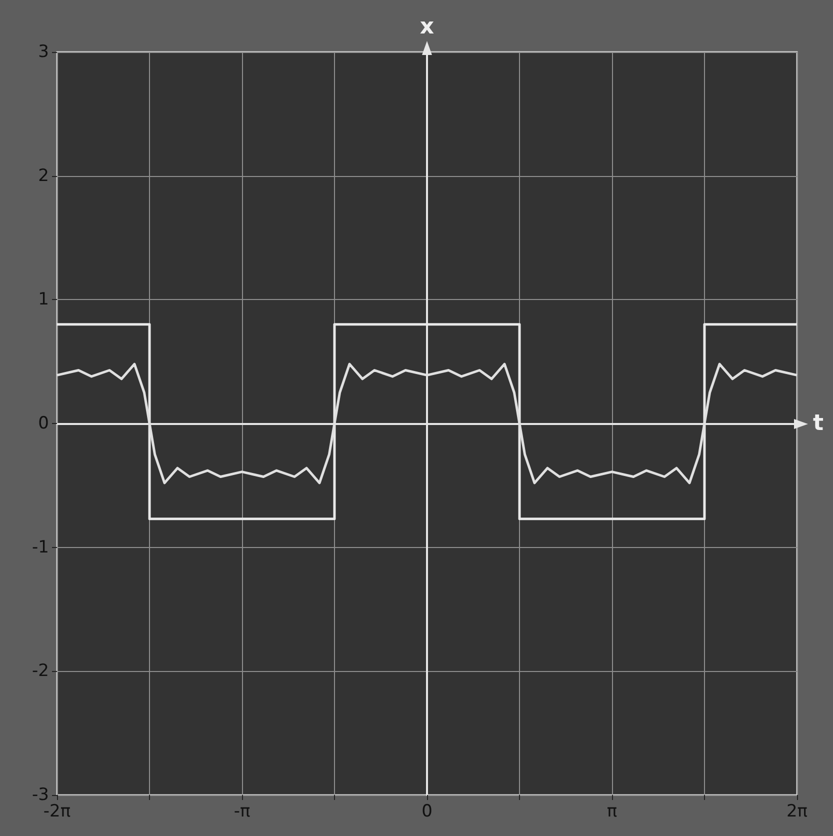  I want to click on x-tick-label: 0, so click(427, 812).